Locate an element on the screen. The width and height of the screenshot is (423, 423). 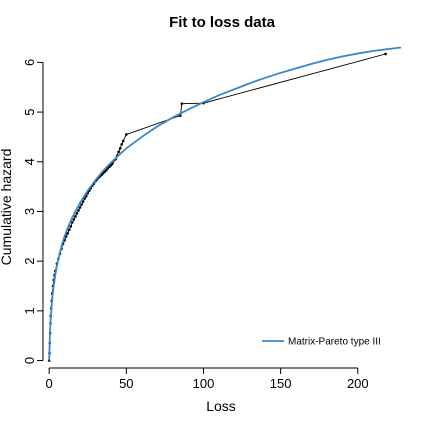
x-tick-label: 0 is located at coordinates (49, 383).